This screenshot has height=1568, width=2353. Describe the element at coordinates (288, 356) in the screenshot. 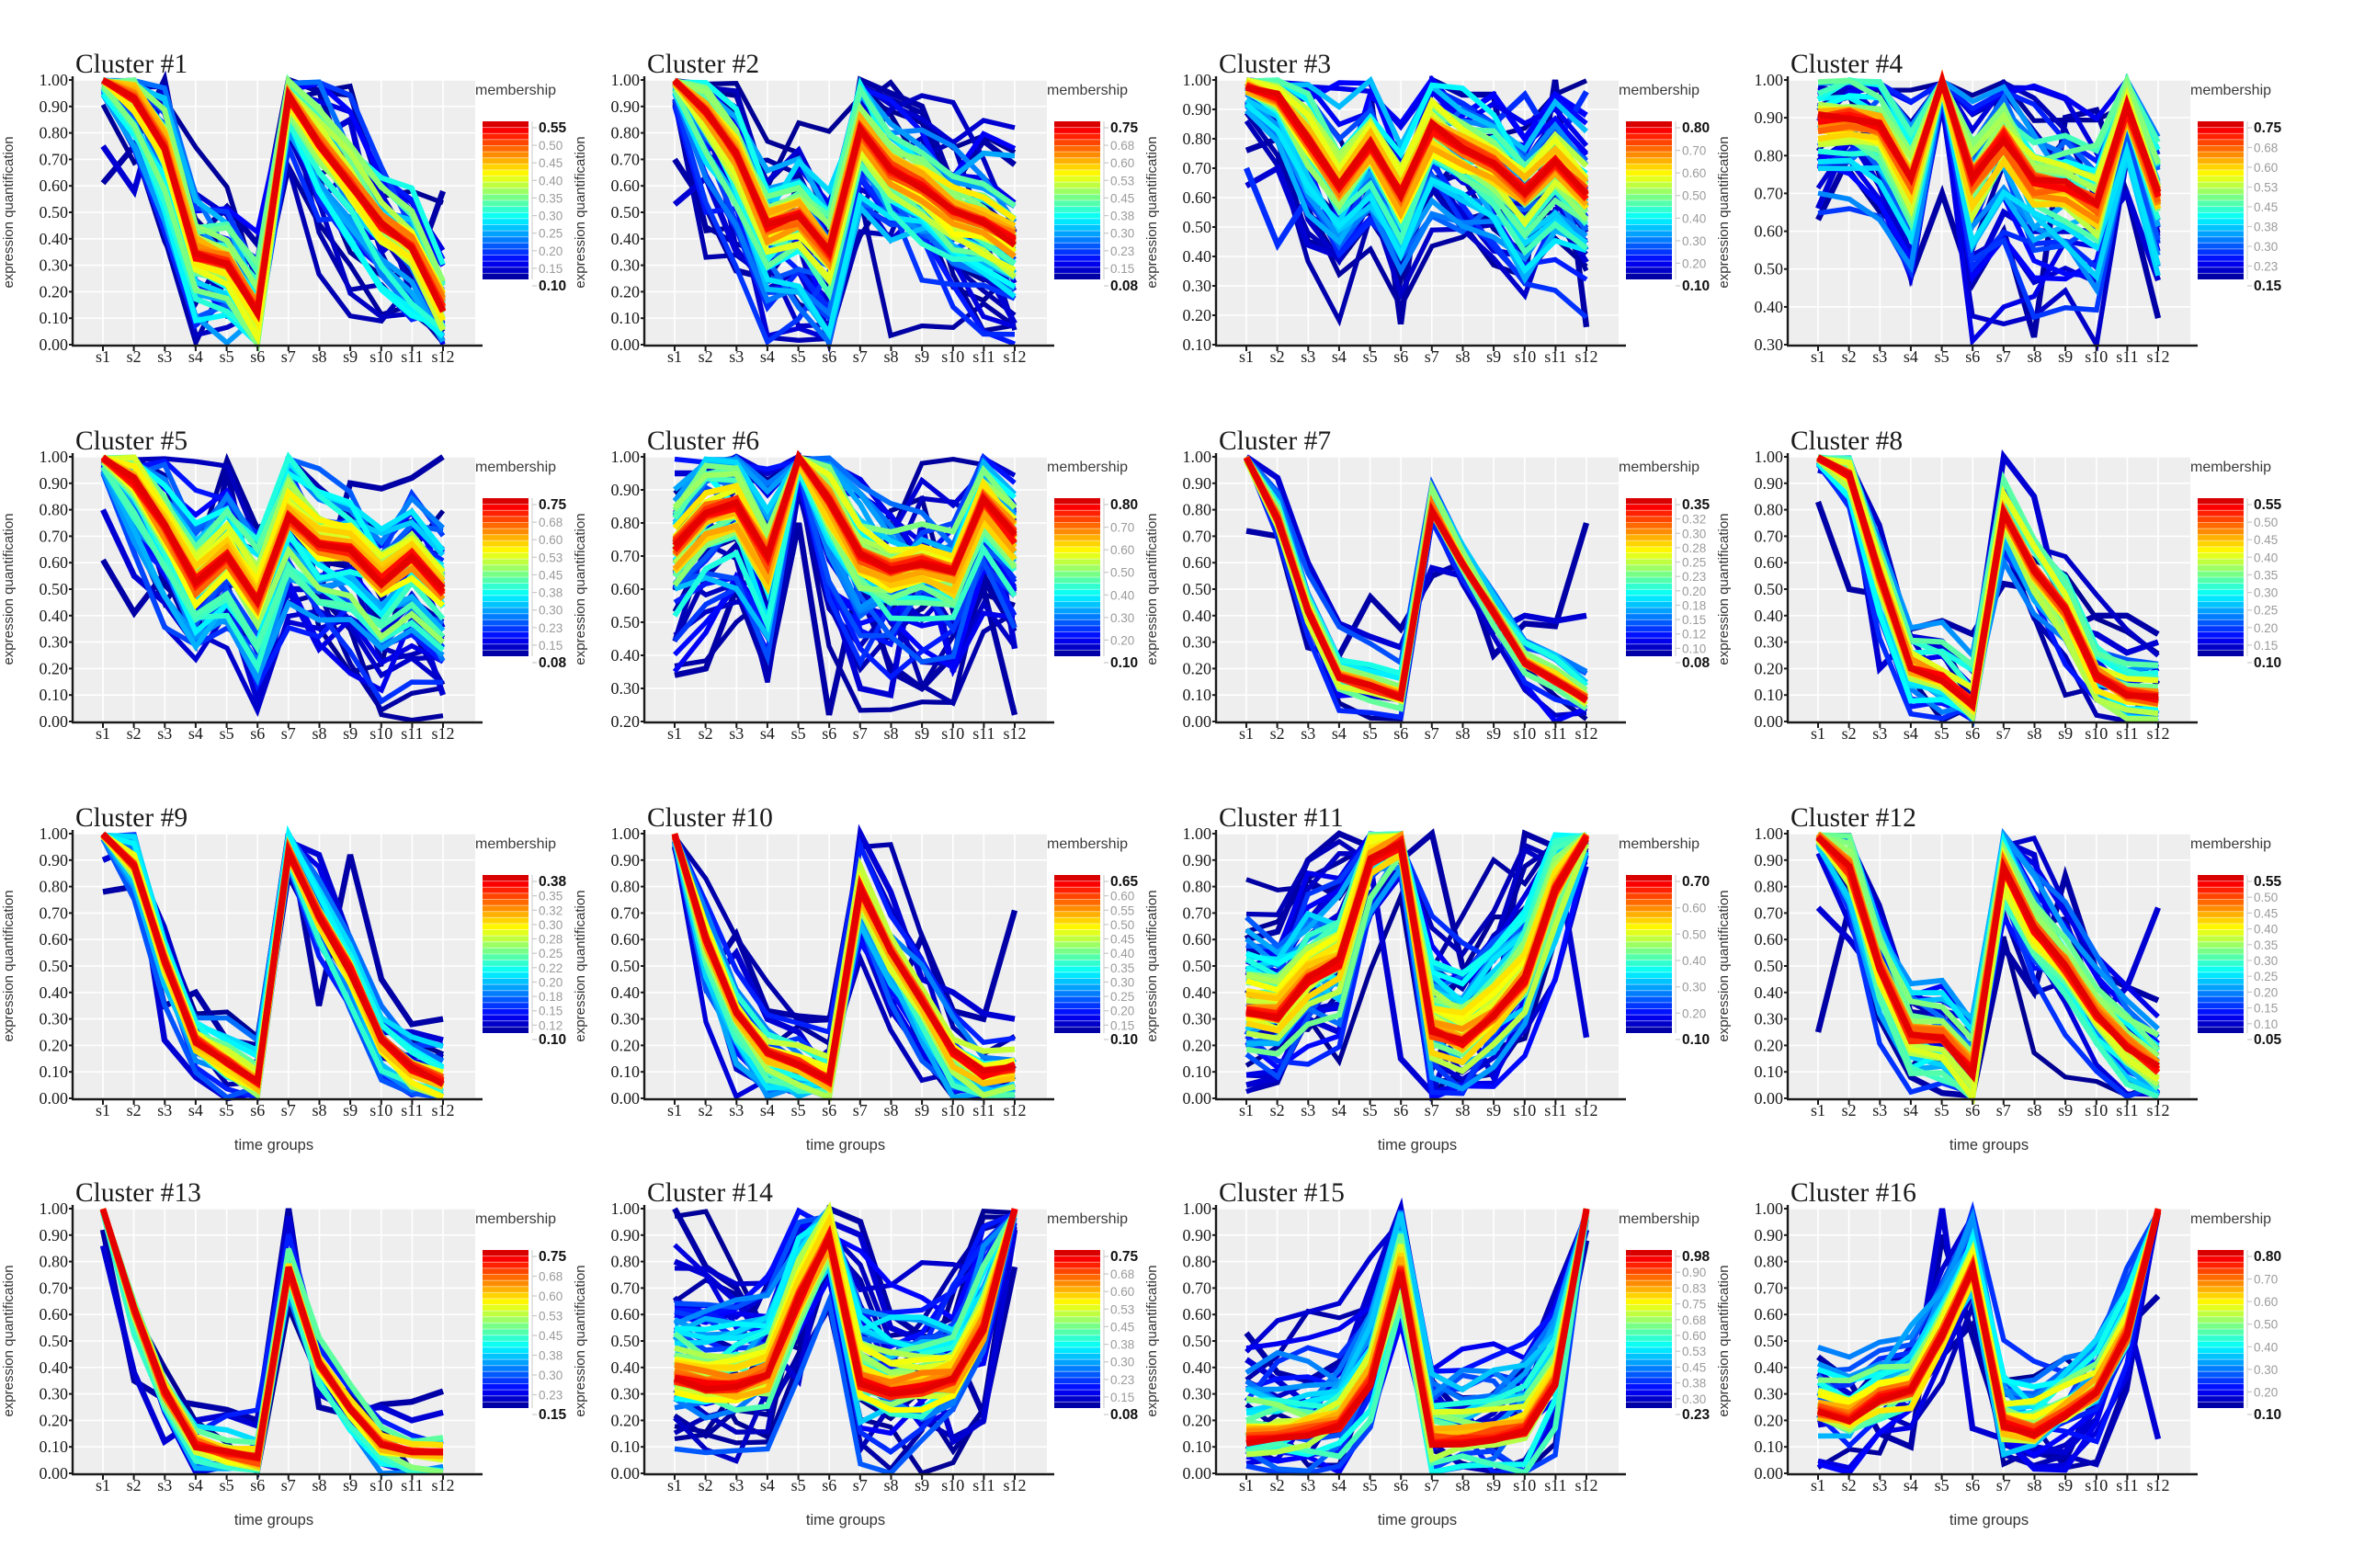

I see `svg-text: s7` at that location.